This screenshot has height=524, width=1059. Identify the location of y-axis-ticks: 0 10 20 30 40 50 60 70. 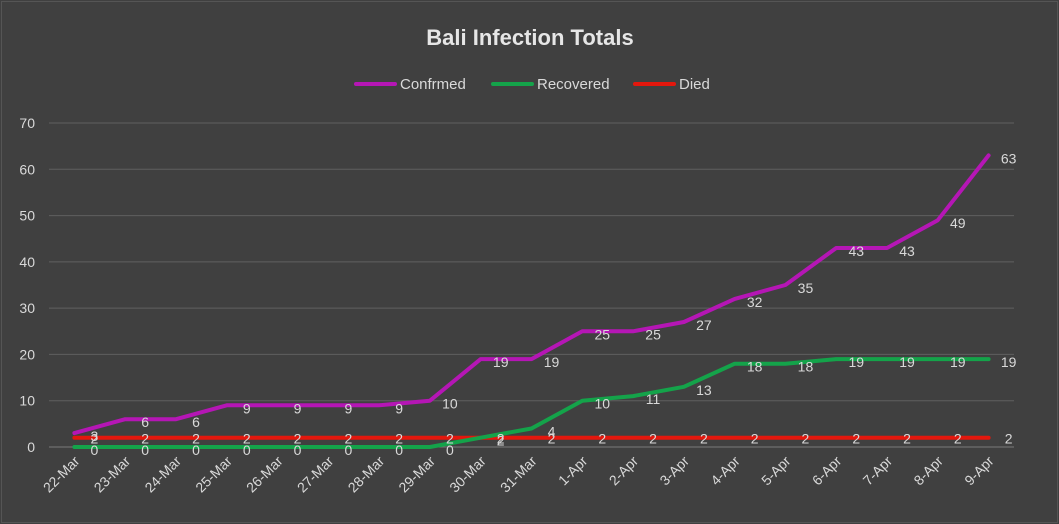
(27, 285).